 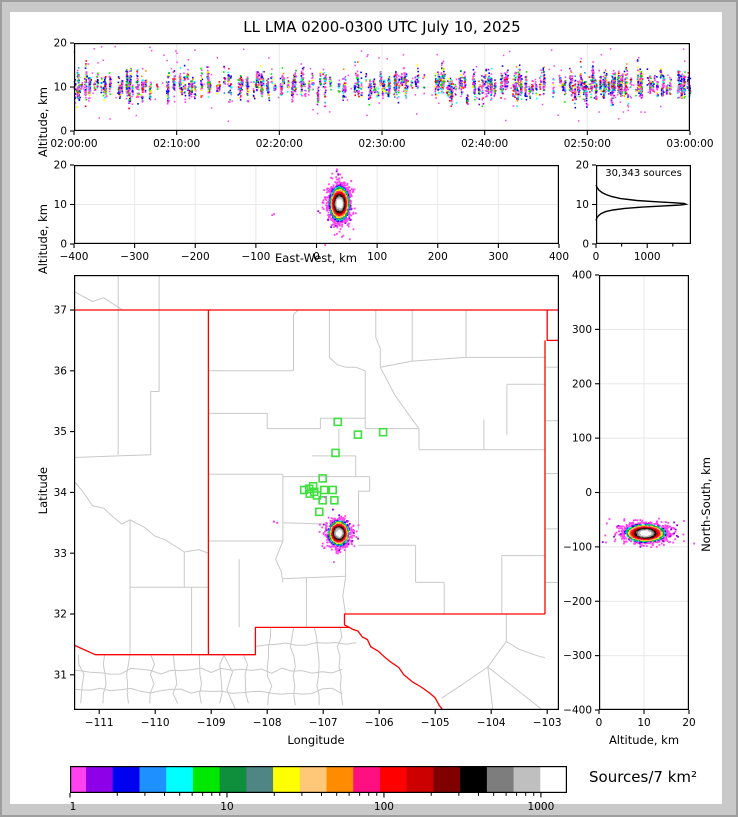 I want to click on tick-label: 33, so click(x=60, y=554).